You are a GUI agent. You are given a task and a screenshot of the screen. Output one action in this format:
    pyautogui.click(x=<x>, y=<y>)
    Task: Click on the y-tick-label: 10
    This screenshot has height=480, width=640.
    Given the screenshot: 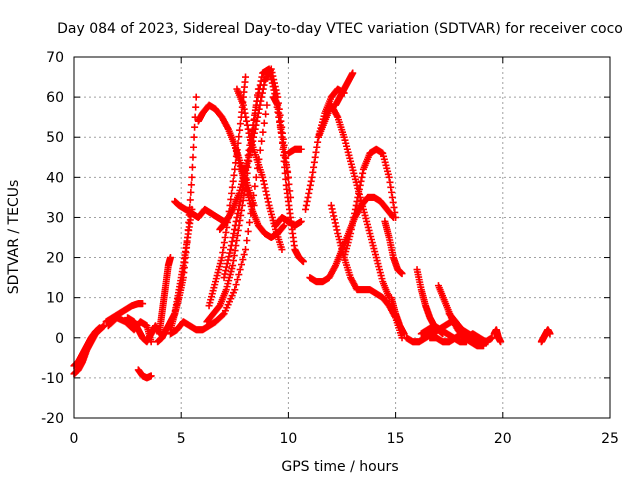 What is the action you would take?
    pyautogui.click(x=55, y=299)
    